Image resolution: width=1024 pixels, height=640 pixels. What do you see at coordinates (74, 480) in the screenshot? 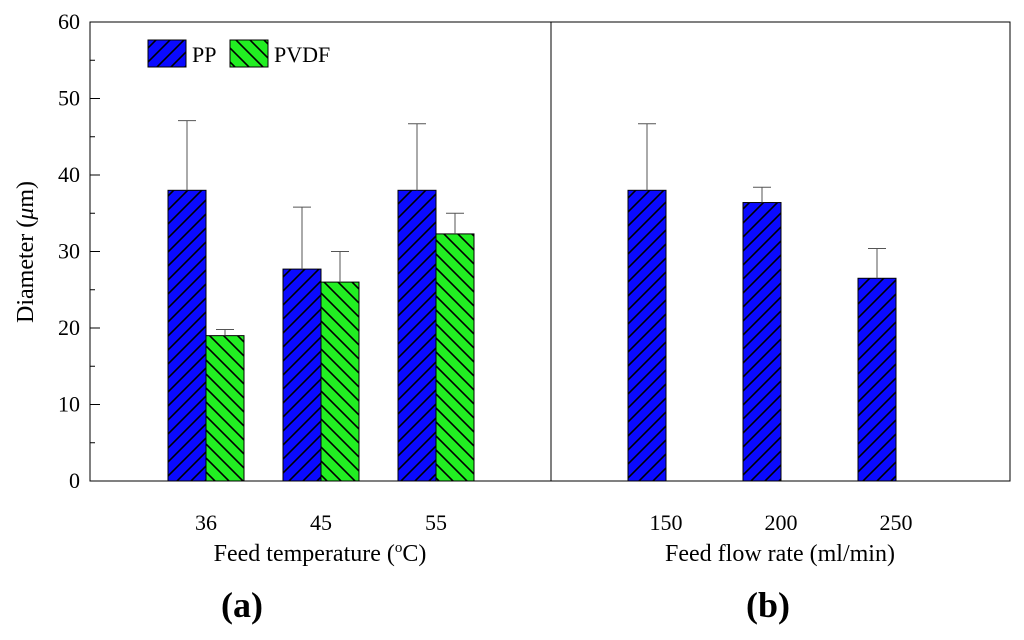
I see `y-tick-label: 0` at bounding box center [74, 480].